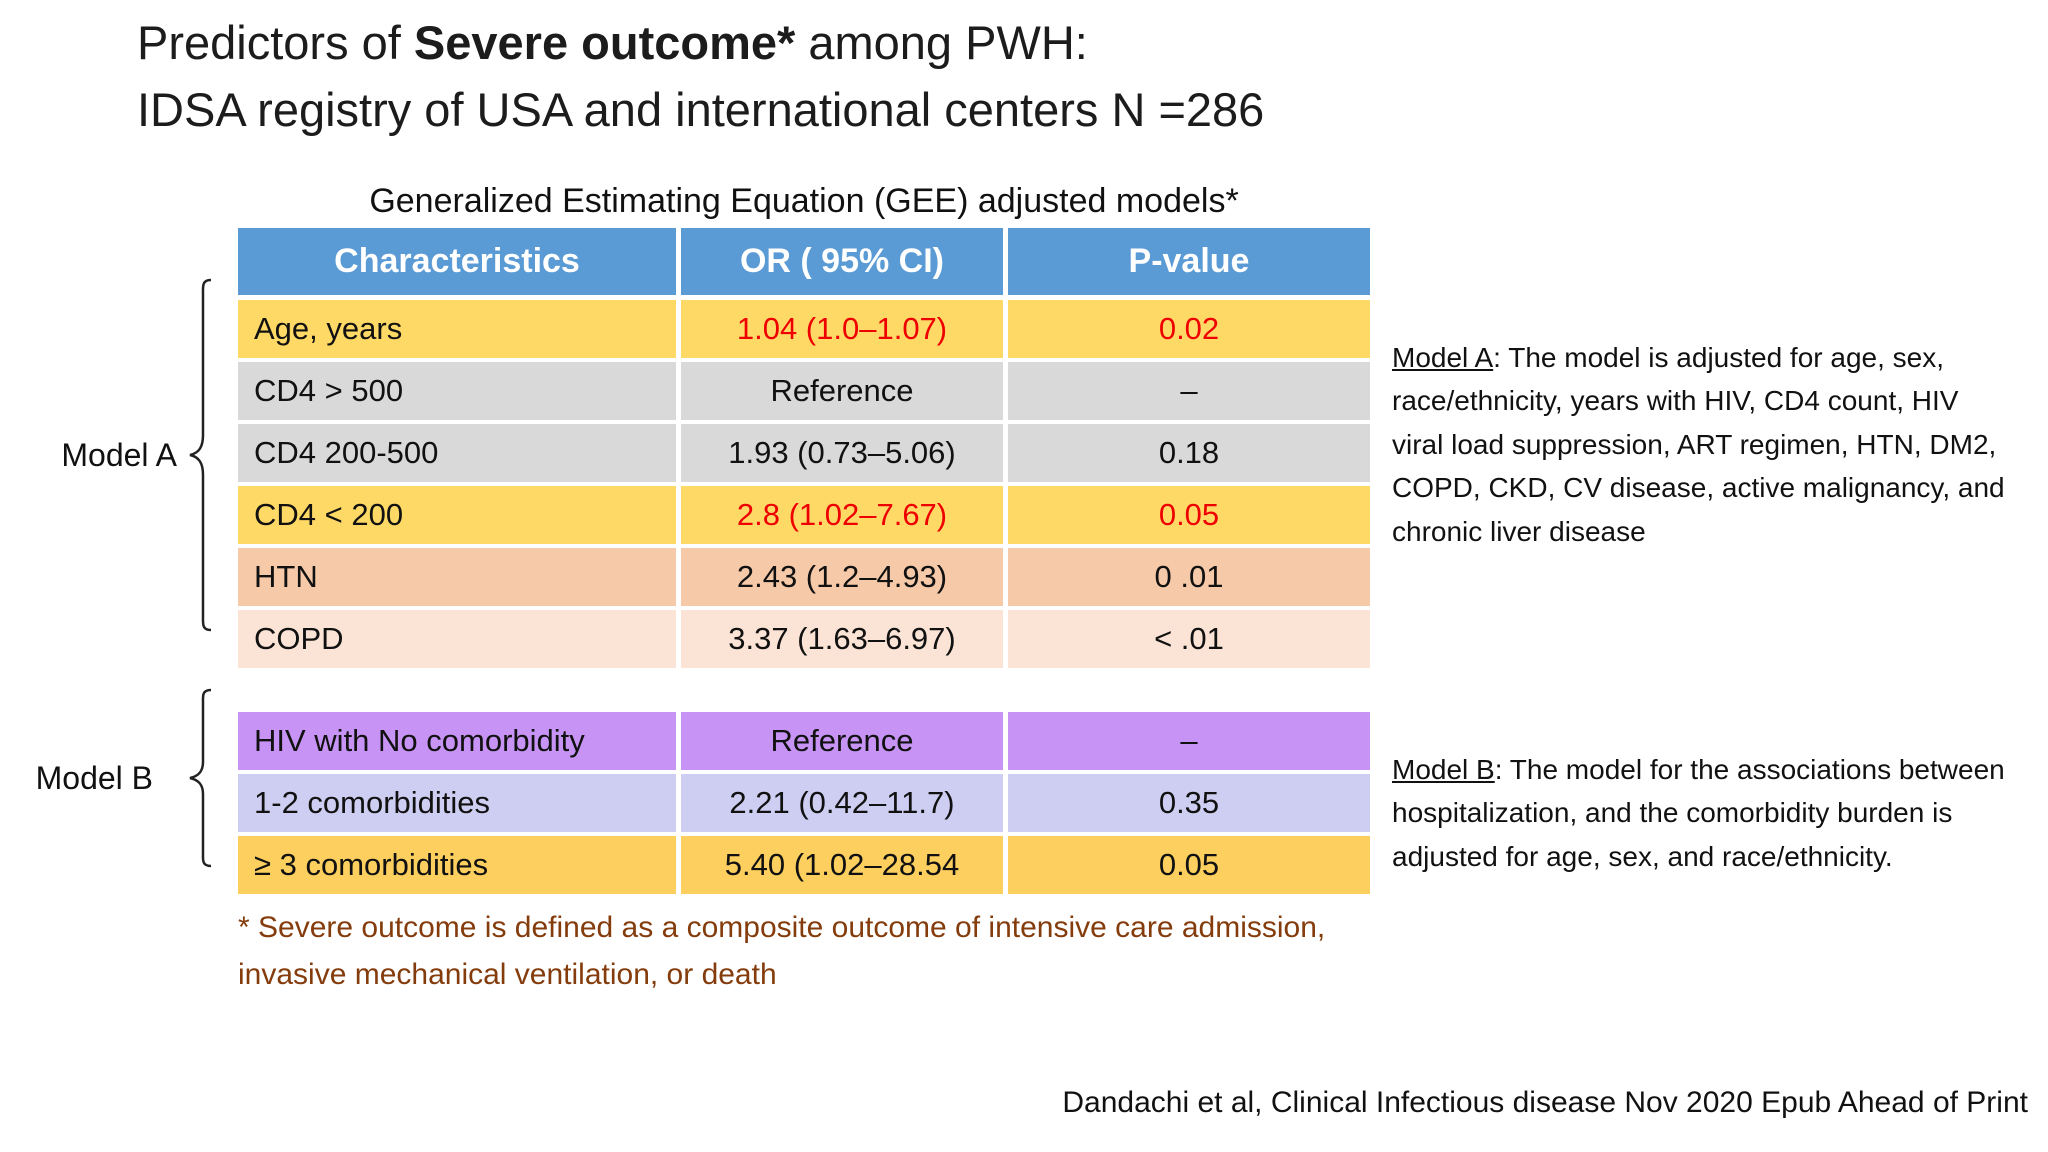 Image resolution: width=2048 pixels, height=1152 pixels. Describe the element at coordinates (275, 42) in the screenshot. I see `title-line1-pre: Predictors of` at that location.